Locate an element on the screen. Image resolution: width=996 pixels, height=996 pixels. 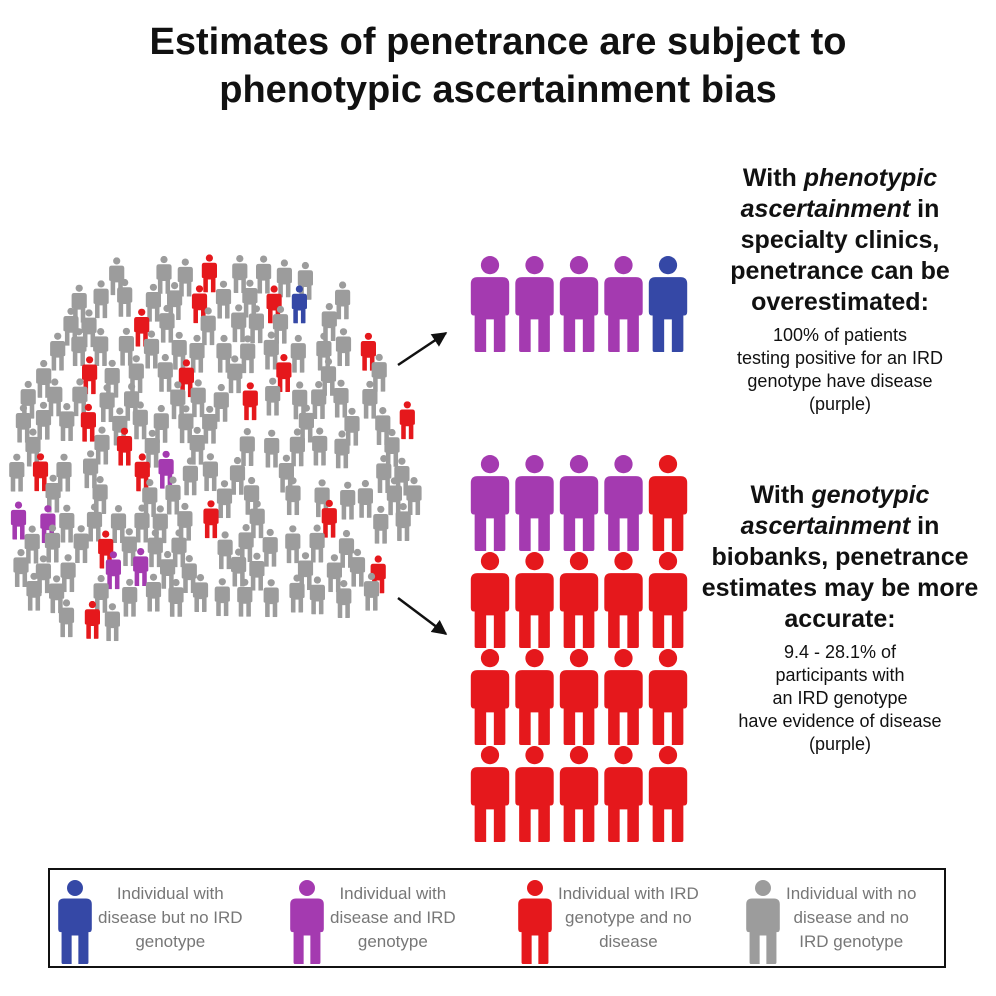
phenotypic-heading-pre: With is located at coordinates (773, 178).